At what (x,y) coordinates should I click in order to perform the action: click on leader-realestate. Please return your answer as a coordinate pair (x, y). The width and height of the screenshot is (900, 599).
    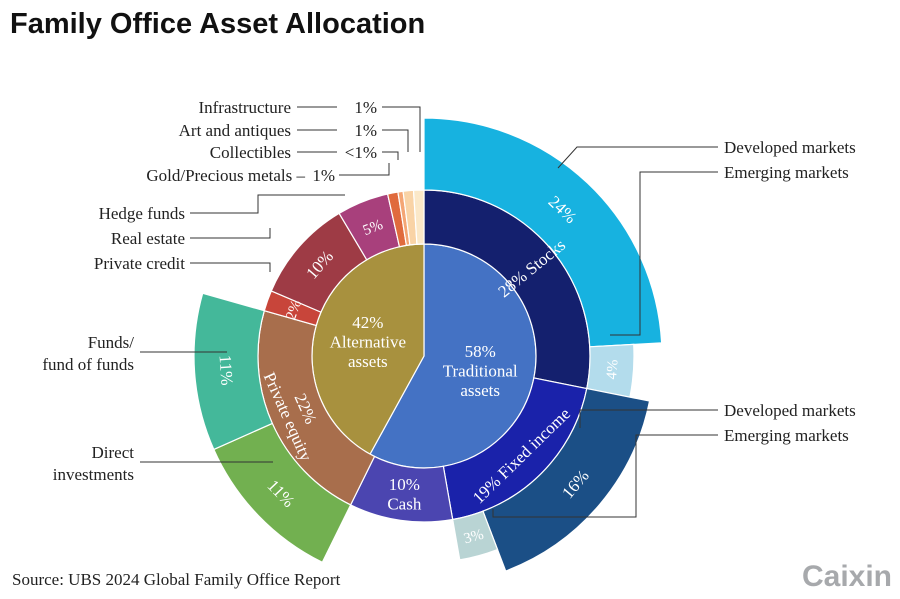
    Looking at the image, I should click on (230, 233).